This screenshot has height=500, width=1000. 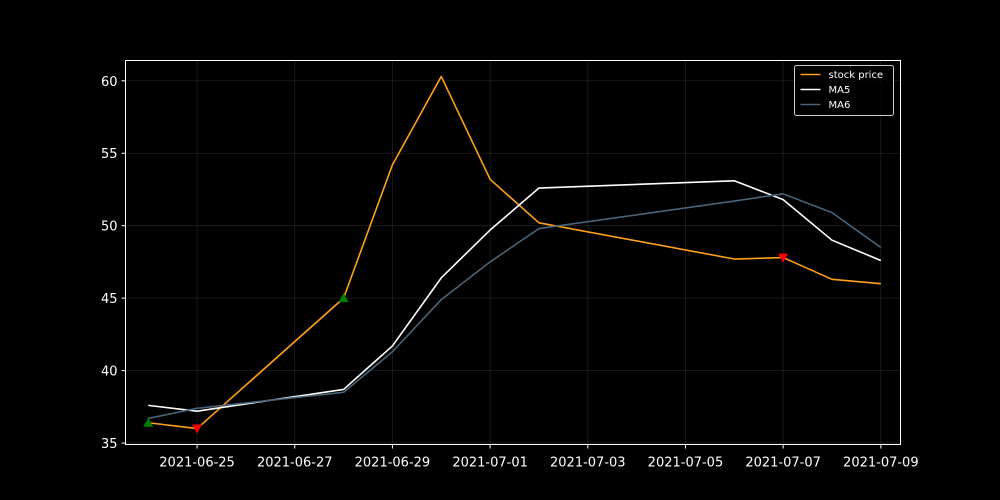 What do you see at coordinates (109, 444) in the screenshot?
I see `y-tick-label: 35` at bounding box center [109, 444].